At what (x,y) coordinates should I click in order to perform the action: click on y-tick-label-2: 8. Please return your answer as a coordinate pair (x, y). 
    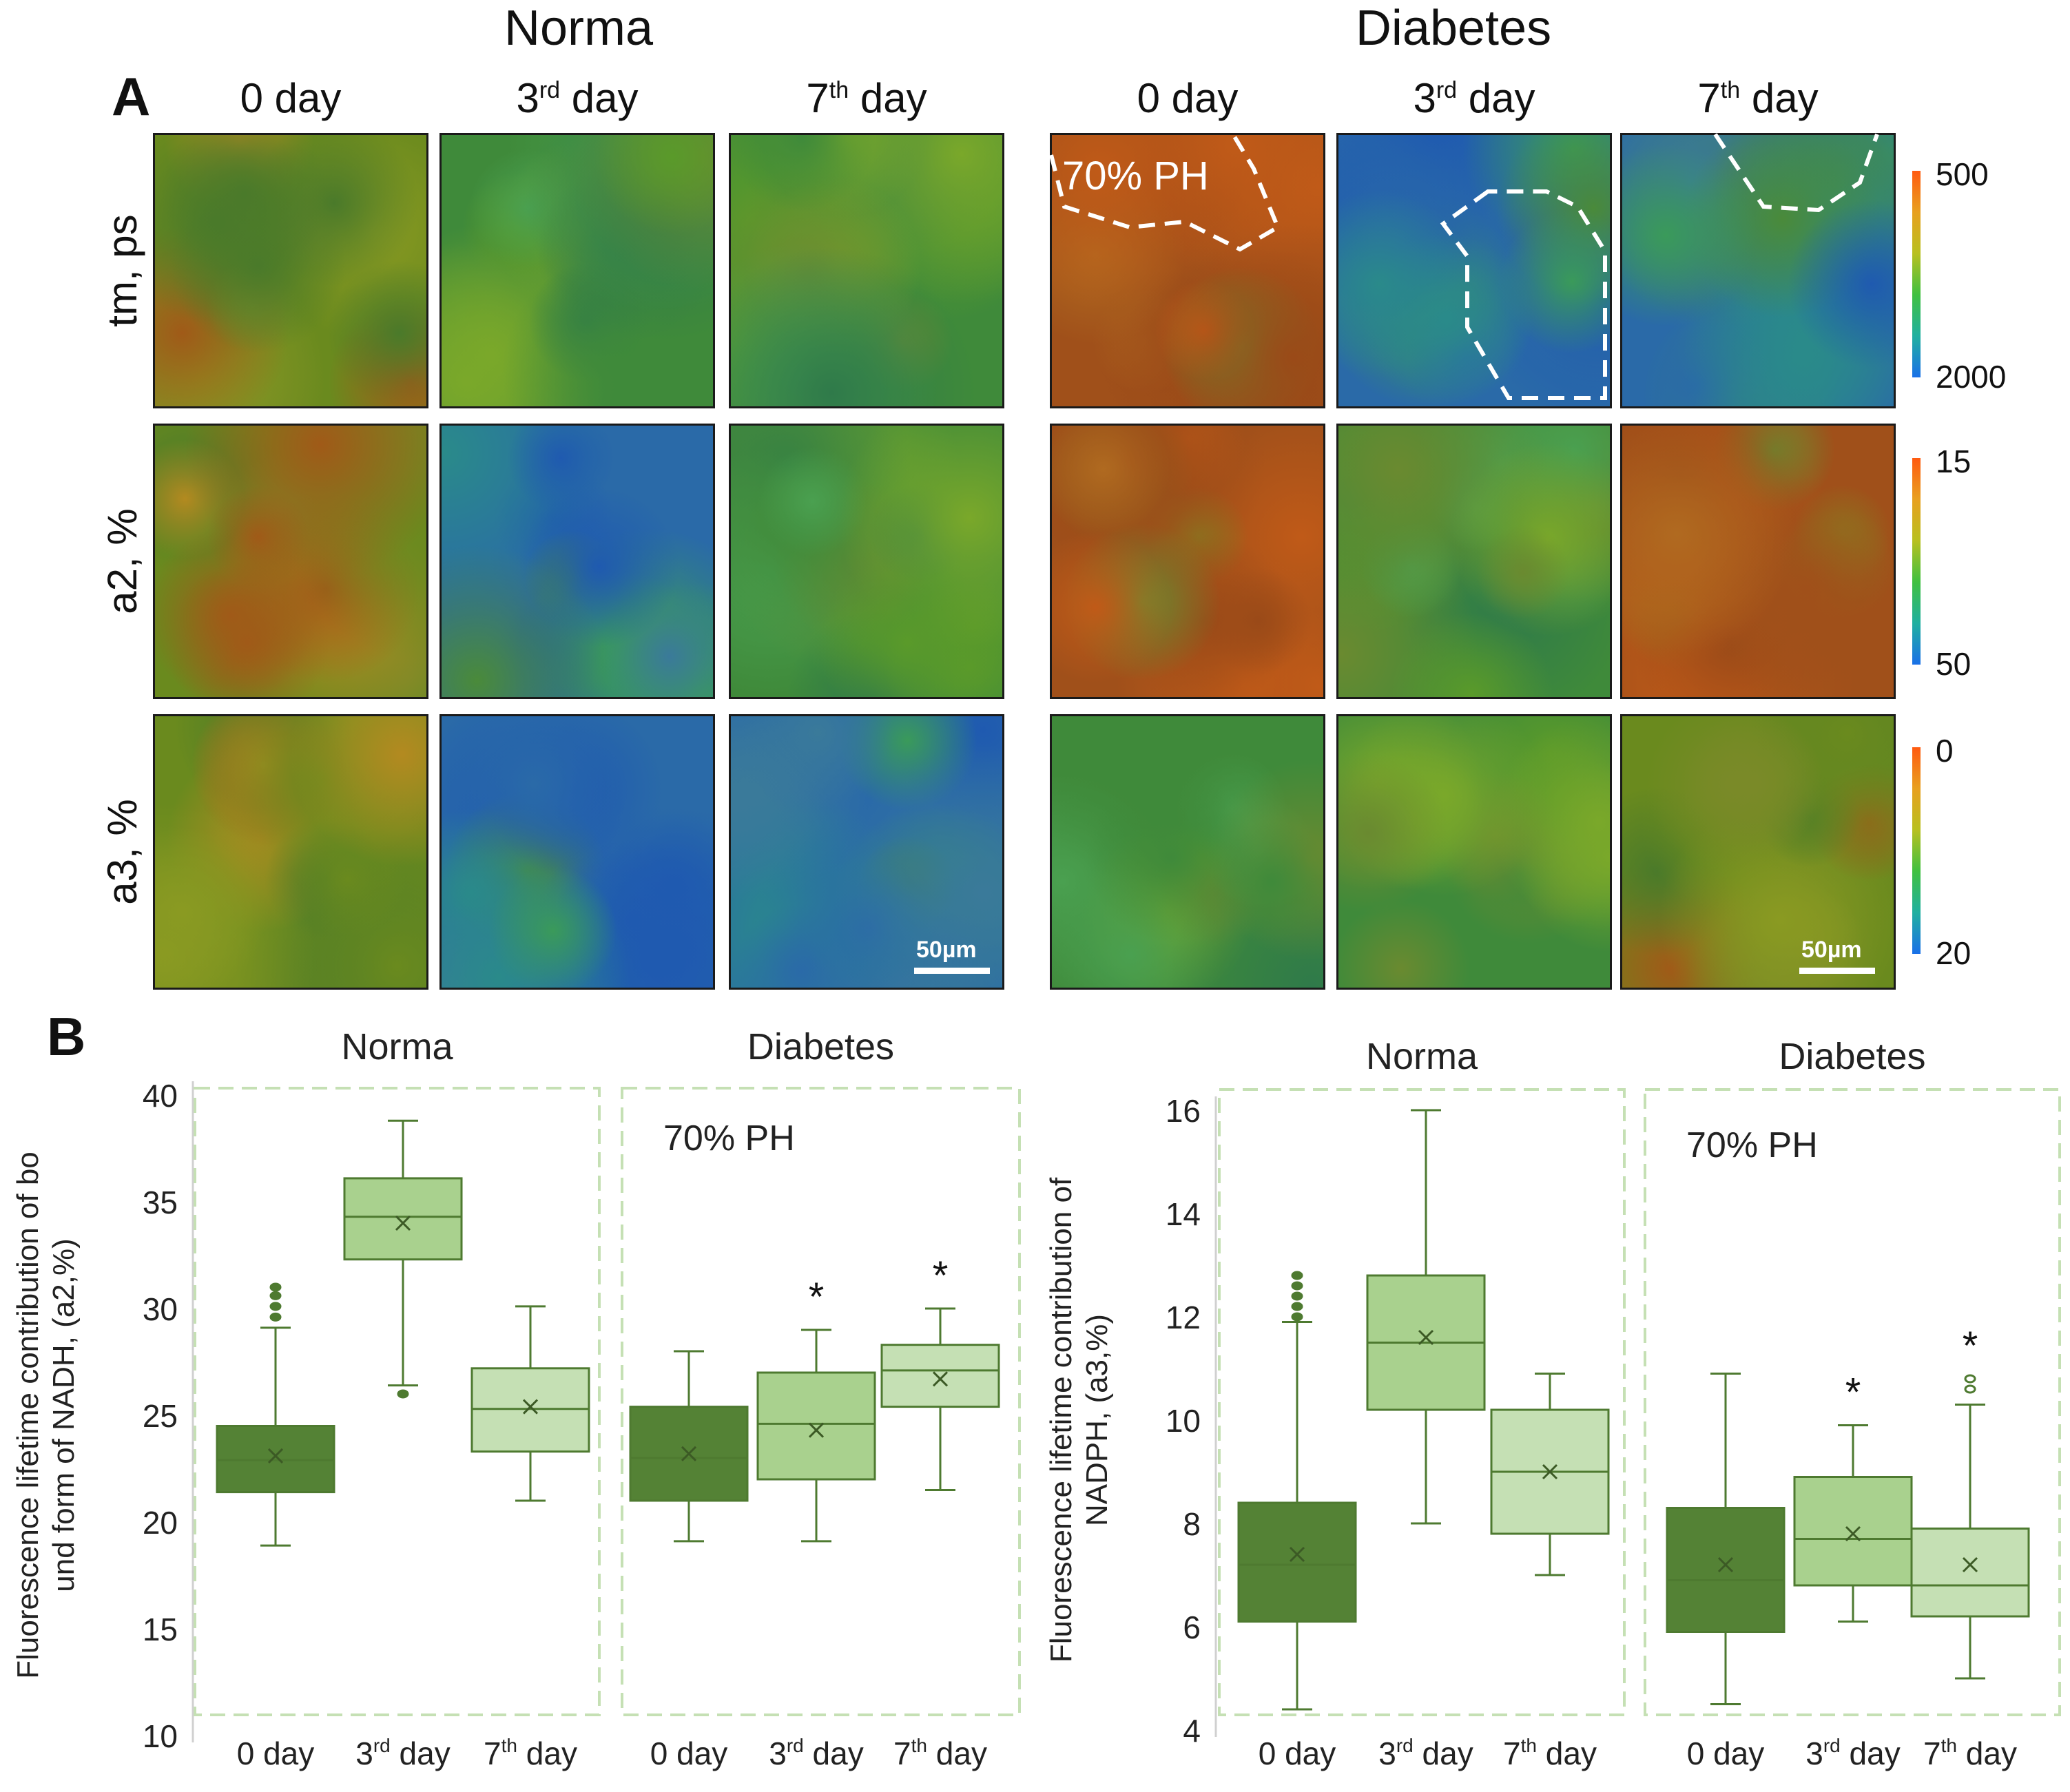
    Looking at the image, I should click on (1192, 1524).